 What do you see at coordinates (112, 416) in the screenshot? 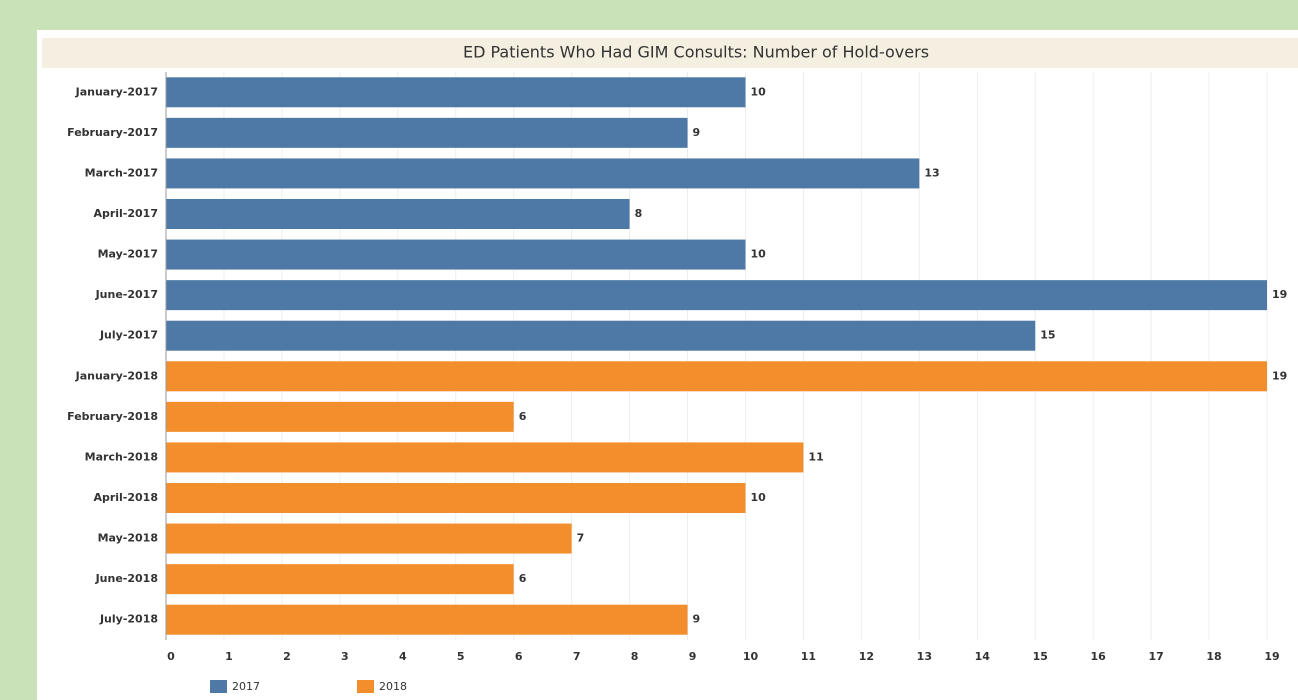
I see `y-tick-label: February-2018` at bounding box center [112, 416].